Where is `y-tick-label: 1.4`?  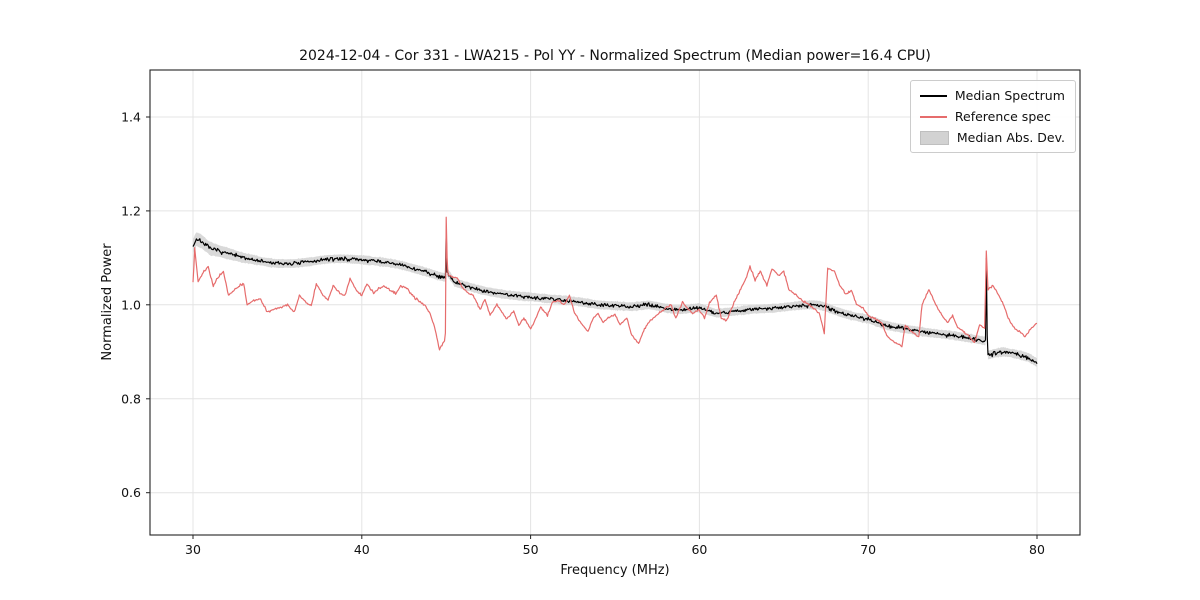
y-tick-label: 1.4 is located at coordinates (131, 117).